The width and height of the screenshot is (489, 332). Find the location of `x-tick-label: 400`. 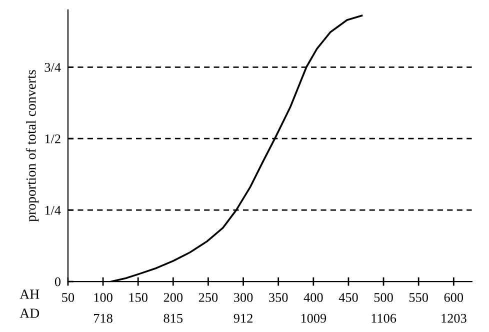

x-tick-label: 400 is located at coordinates (313, 297).